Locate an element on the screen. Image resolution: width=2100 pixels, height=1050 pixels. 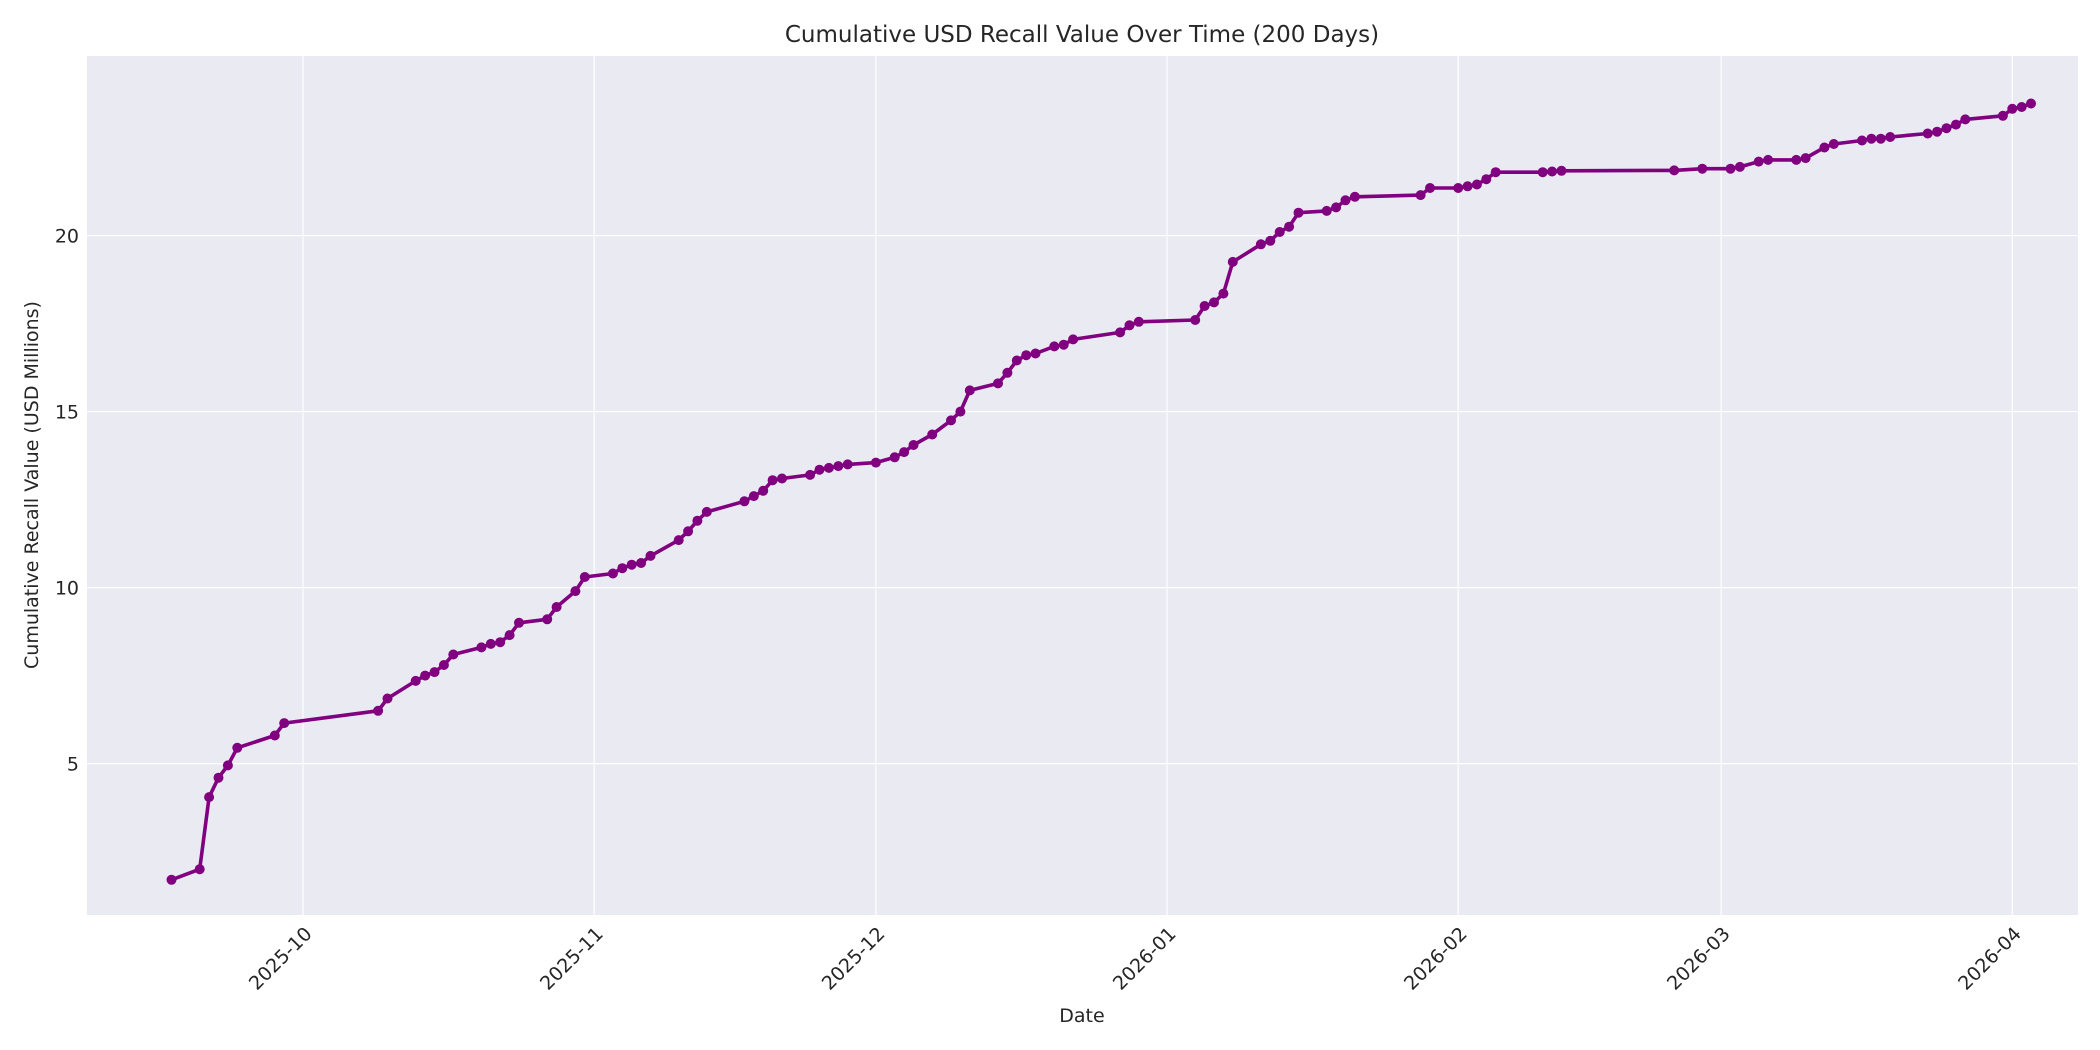
x-tick-label: 2026-04 is located at coordinates (1990, 959).